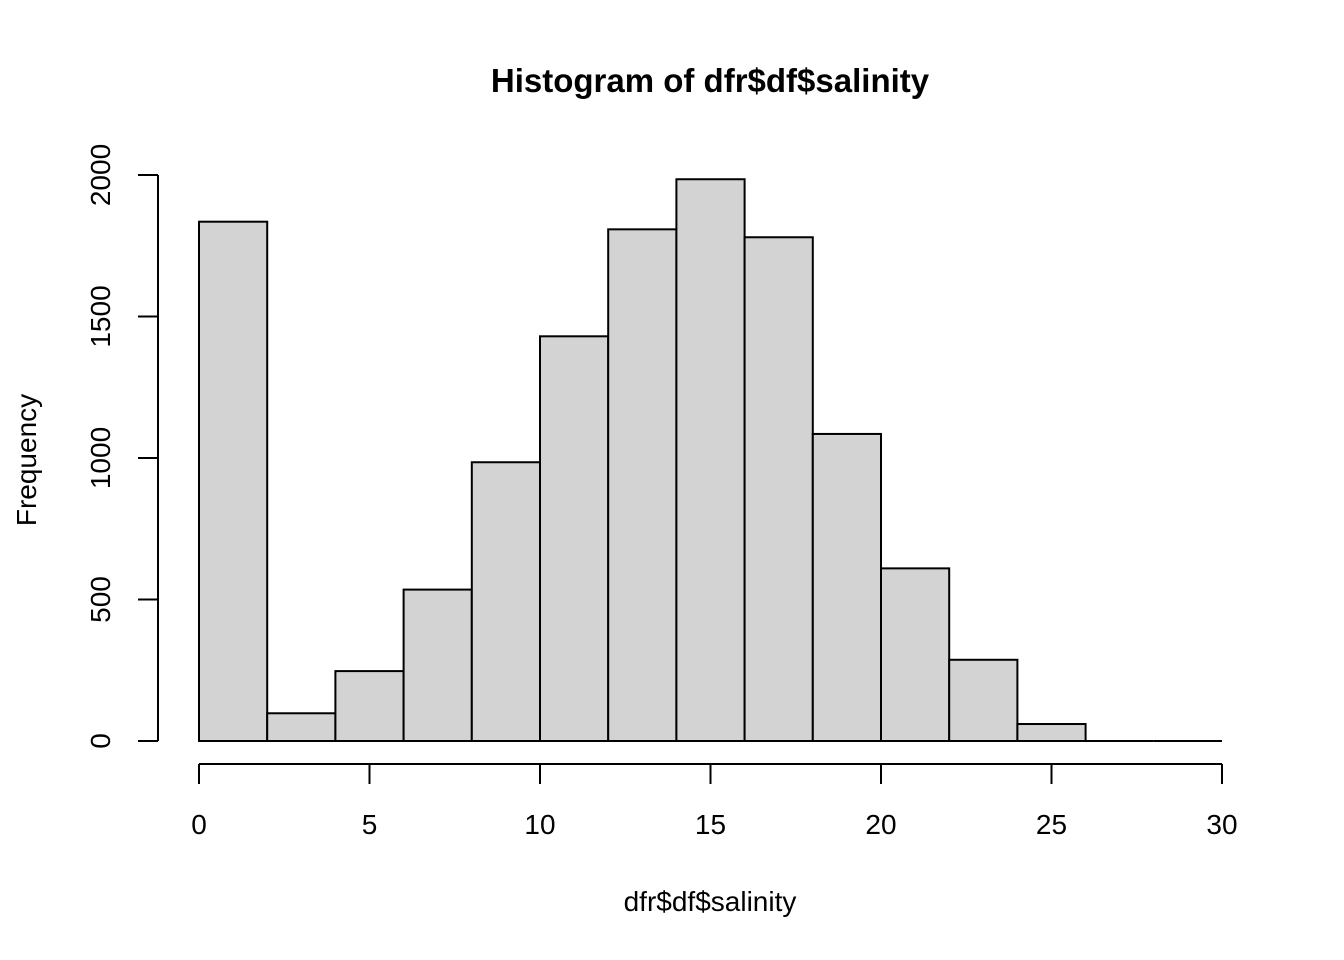  What do you see at coordinates (1221, 824) in the screenshot?
I see `x-tick-label-6: 30` at bounding box center [1221, 824].